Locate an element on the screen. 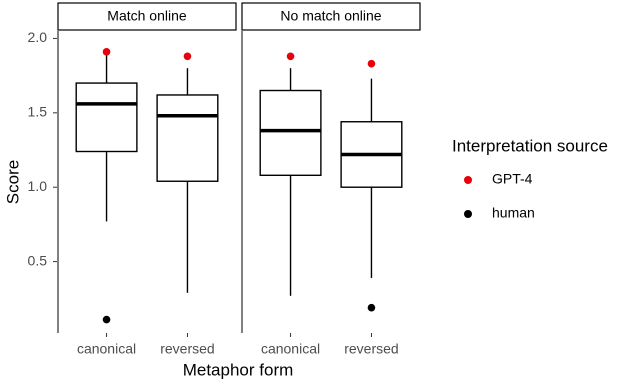 The image size is (640, 383). facet-title: No match online is located at coordinates (330, 16).